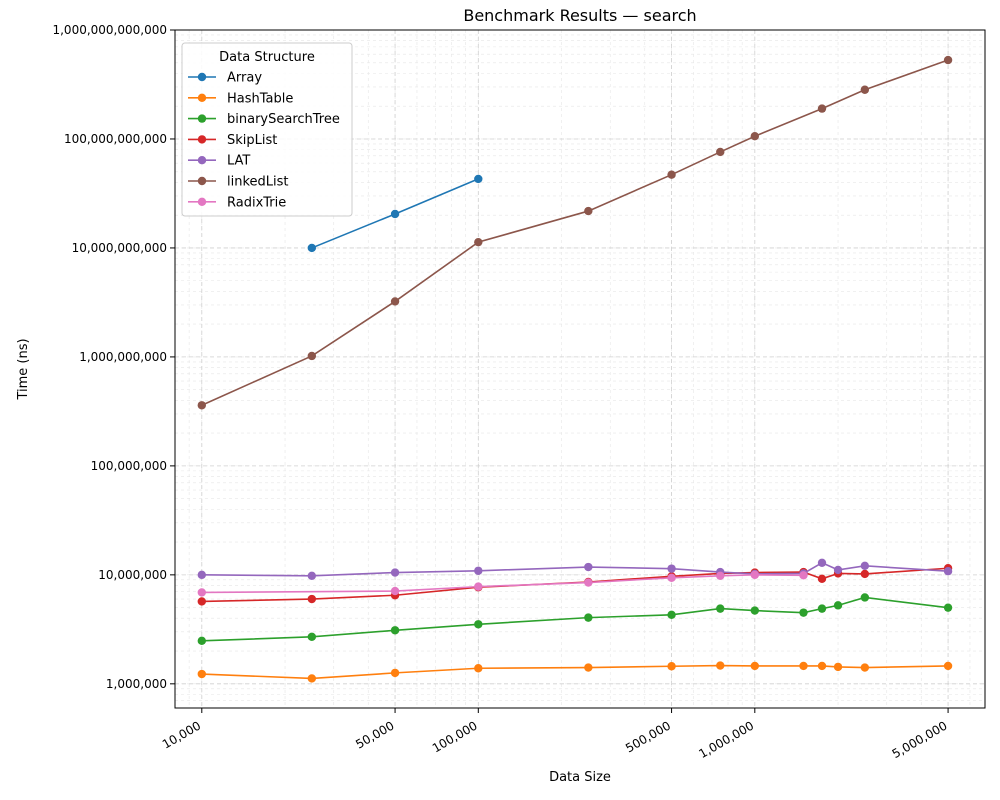 The image size is (1000, 800). I want to click on legend-item-skip-list: SkipList, so click(232, 140).